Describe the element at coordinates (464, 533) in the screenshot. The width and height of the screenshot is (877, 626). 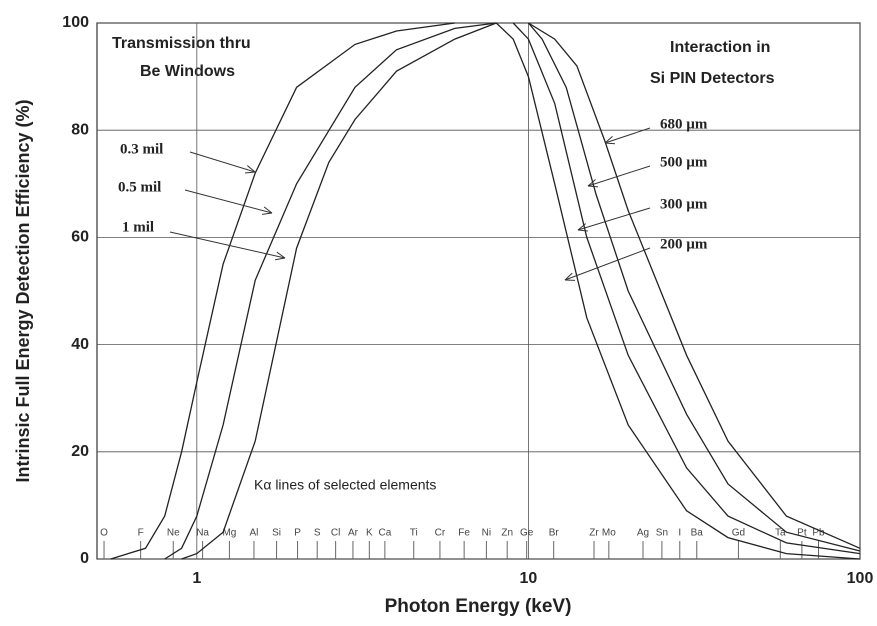
I see `element-label: Fe` at that location.